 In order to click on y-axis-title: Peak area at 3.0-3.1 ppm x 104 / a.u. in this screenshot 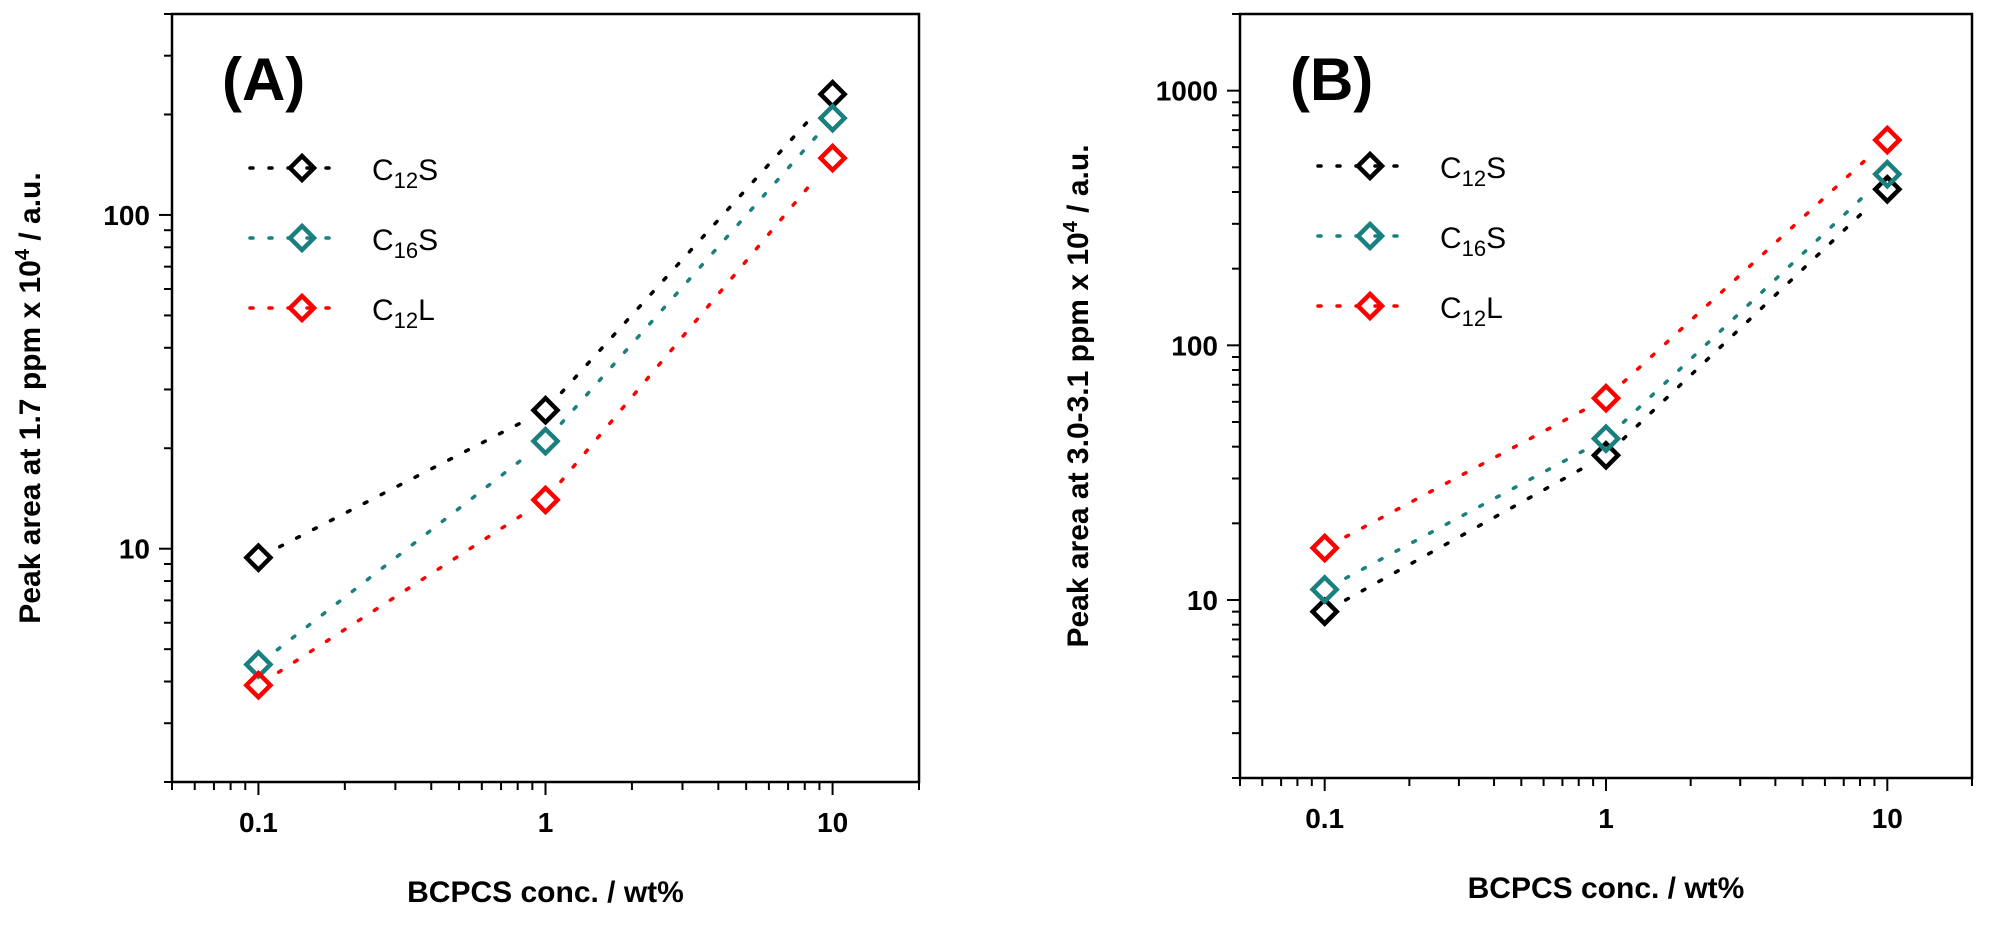, I will do `click(1077, 395)`.